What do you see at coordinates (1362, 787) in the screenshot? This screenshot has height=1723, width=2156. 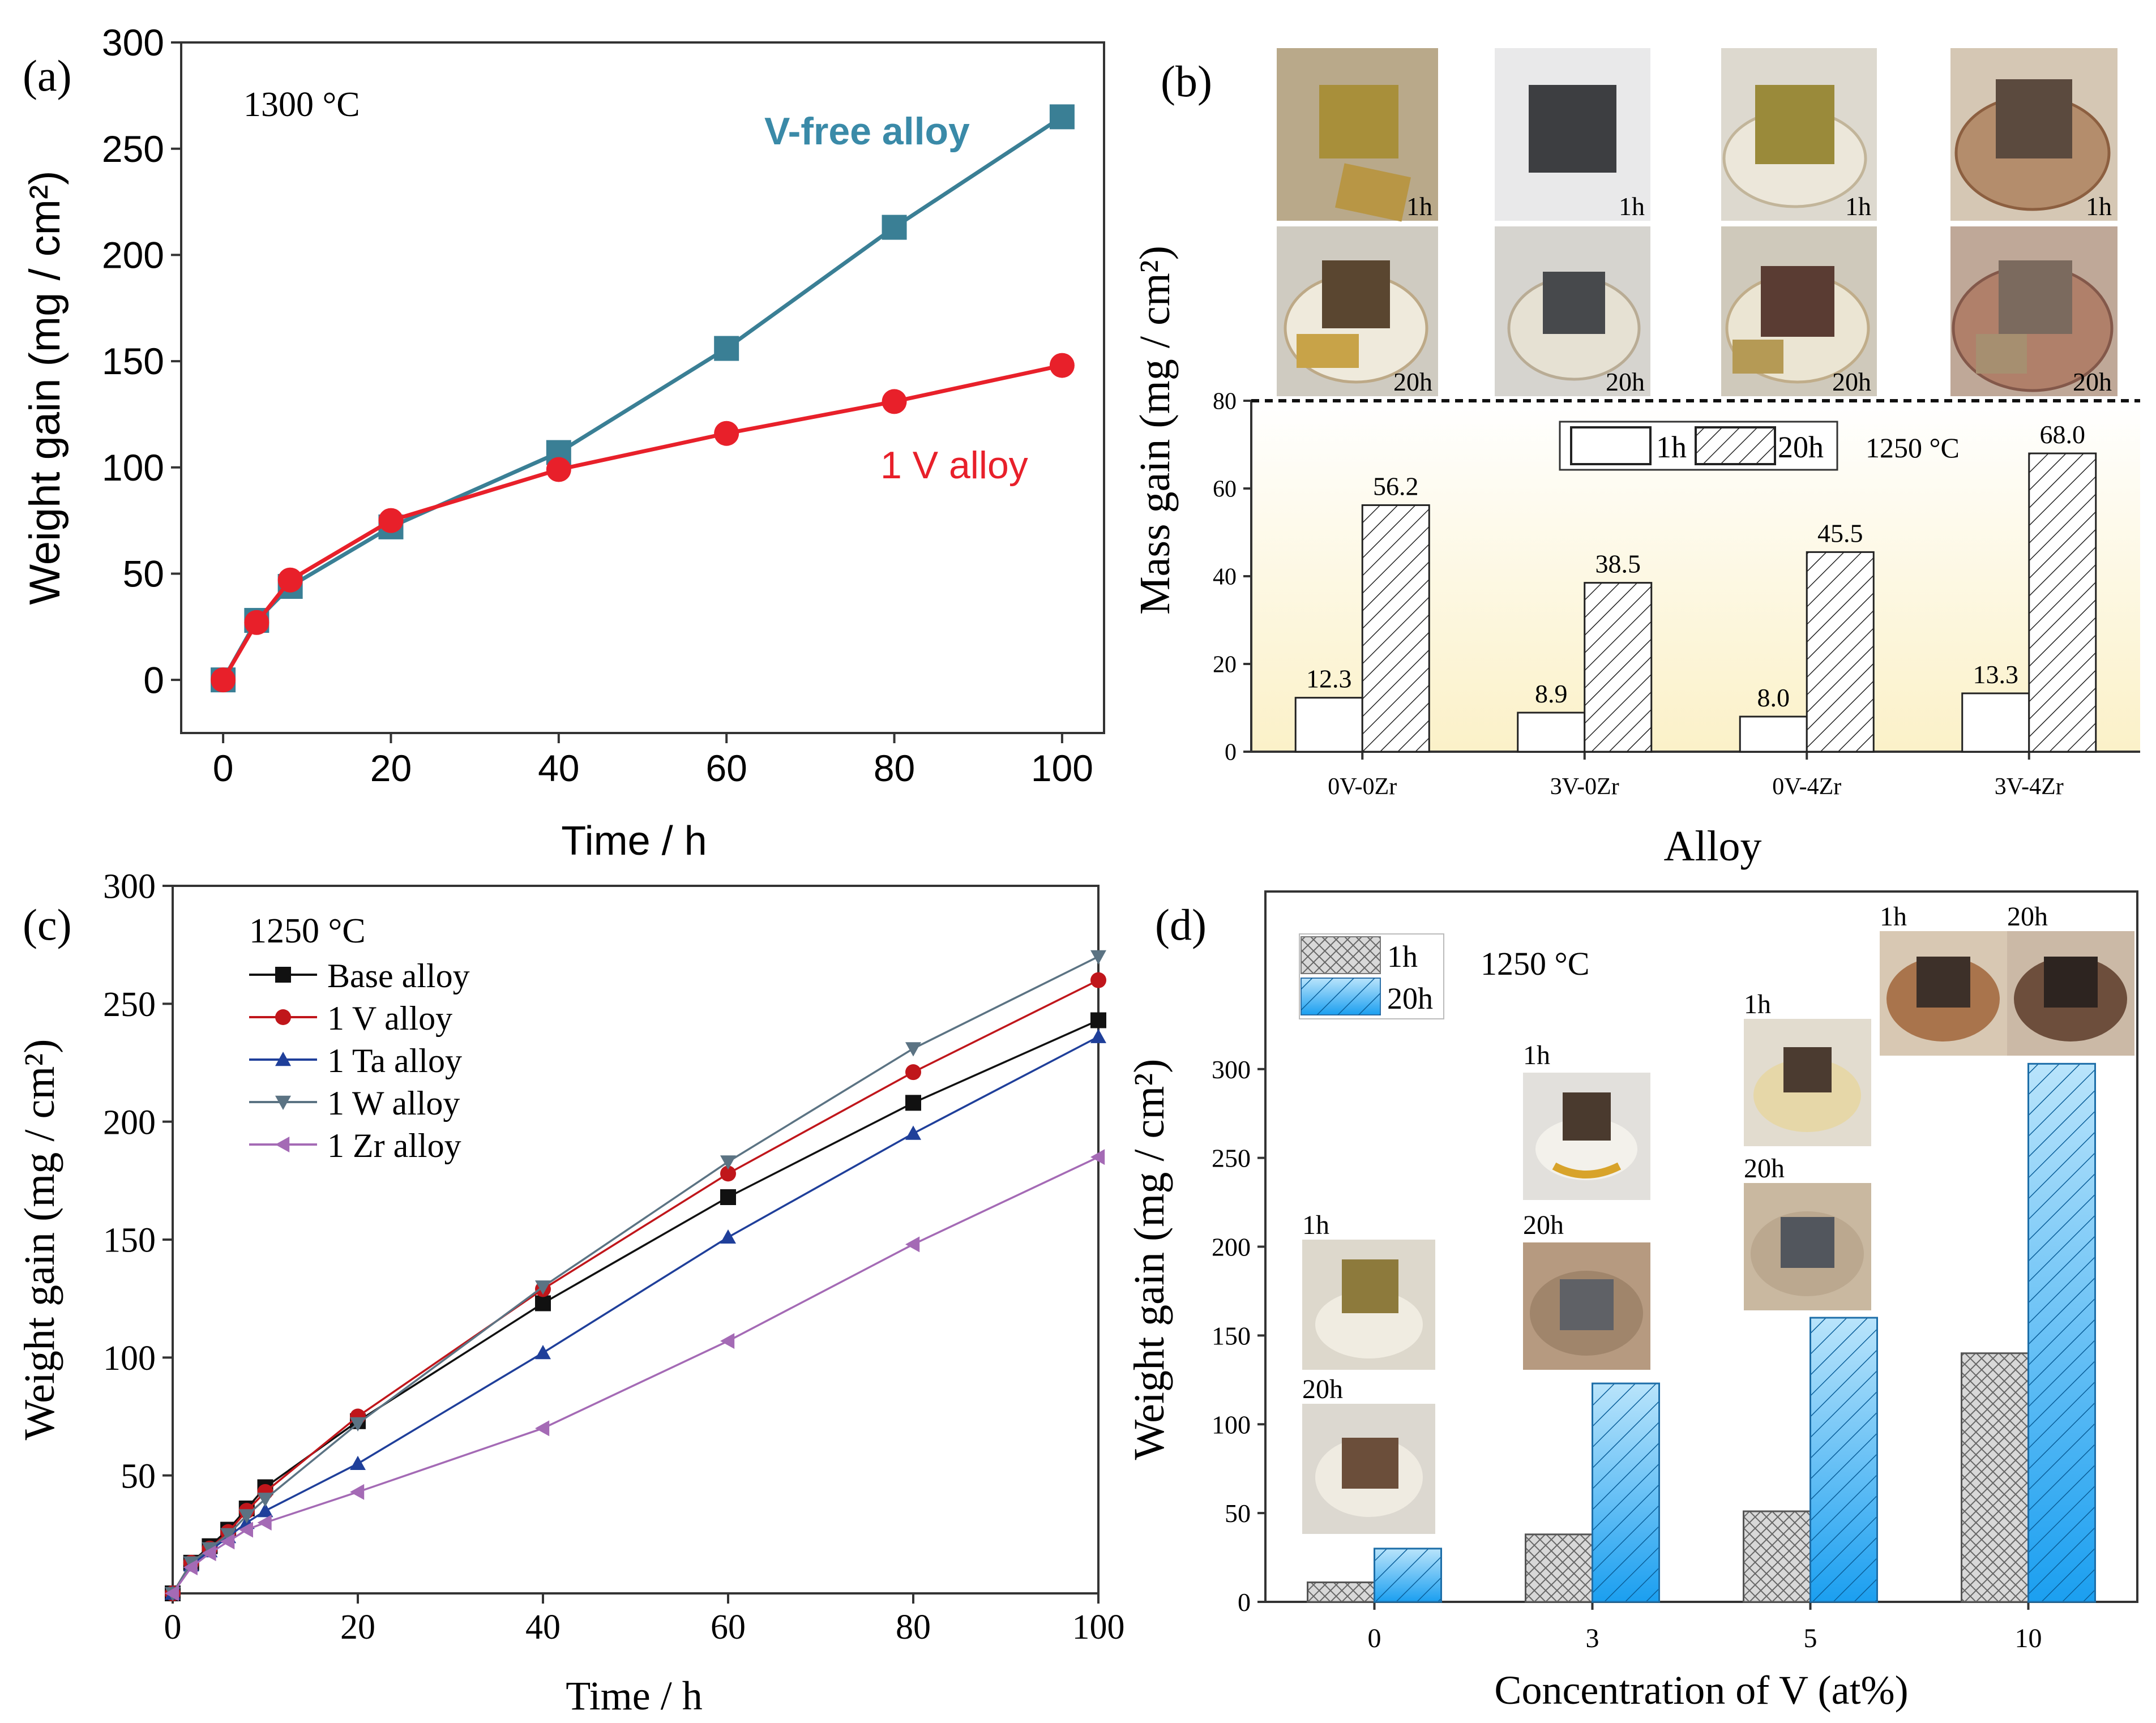 I see `category-label: 0V-0Zr` at bounding box center [1362, 787].